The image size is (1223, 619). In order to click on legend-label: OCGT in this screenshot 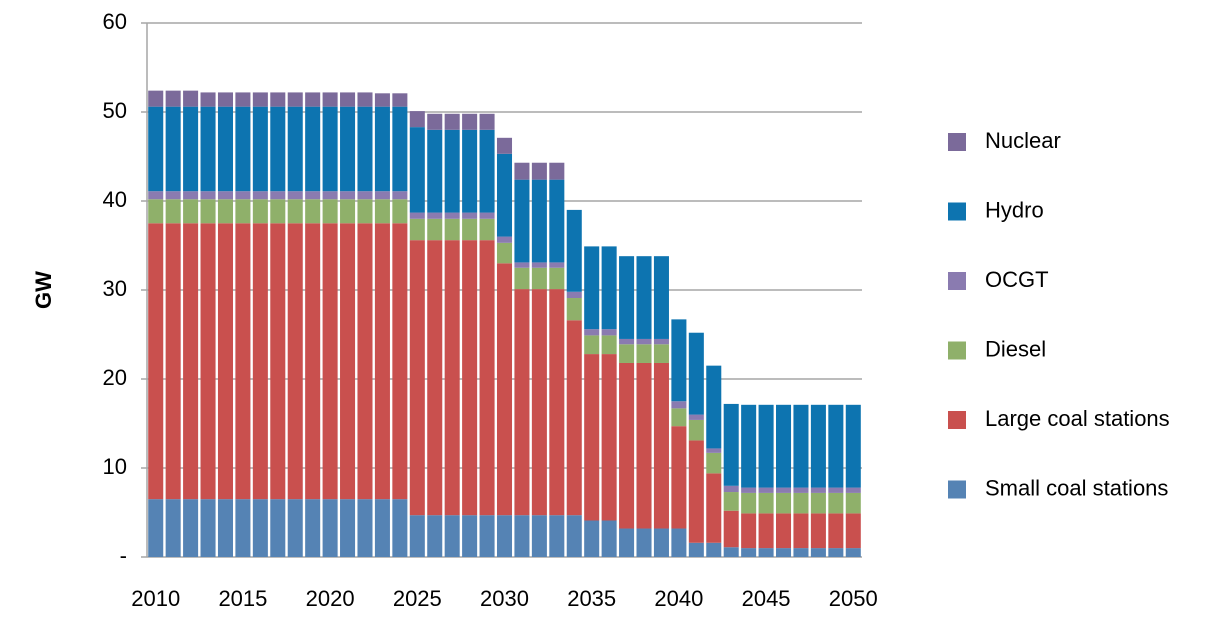, I will do `click(1017, 279)`.